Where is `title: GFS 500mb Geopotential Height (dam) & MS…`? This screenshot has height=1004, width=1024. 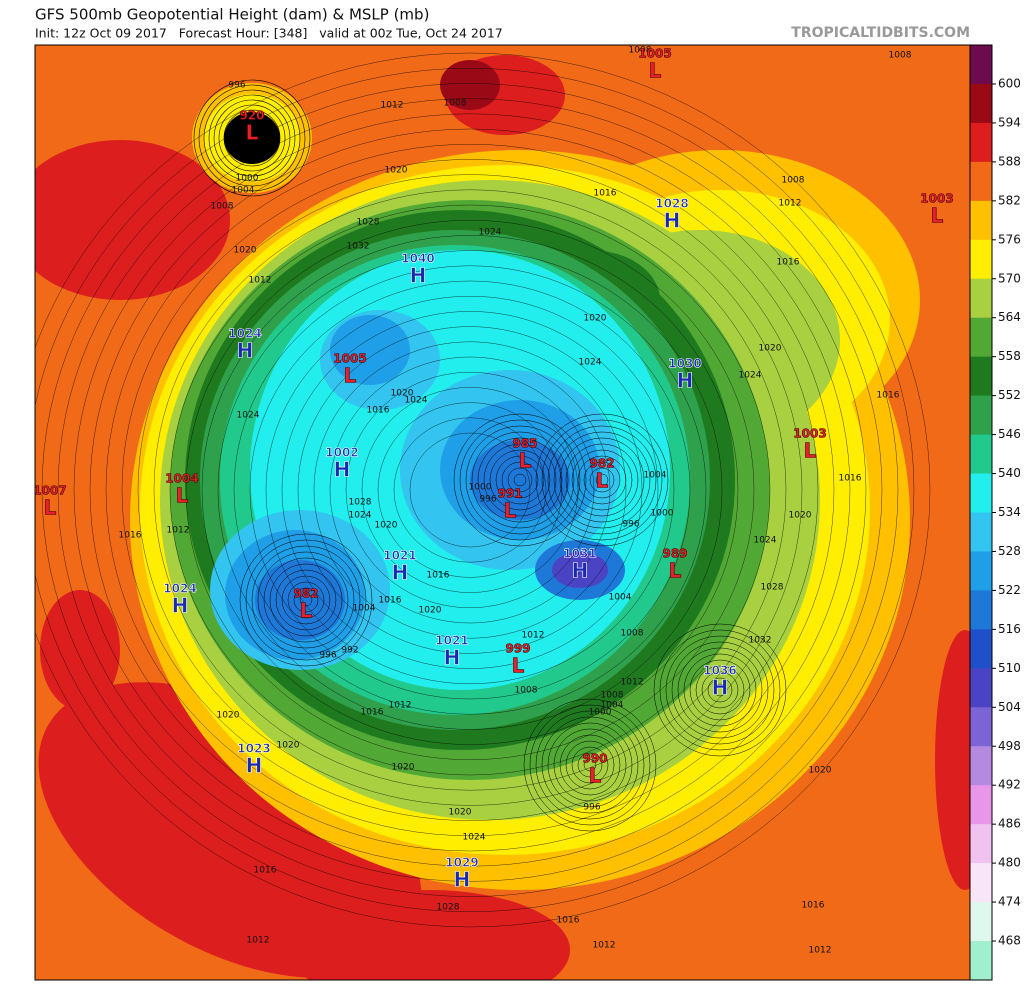 title: GFS 500mb Geopotential Height (dam) & MS… is located at coordinates (232, 15).